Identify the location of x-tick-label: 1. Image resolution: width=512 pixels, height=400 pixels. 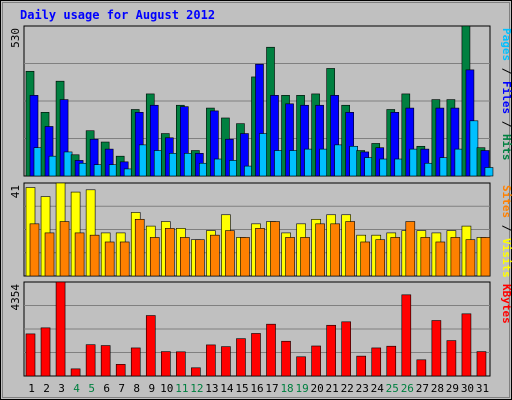
(31, 388).